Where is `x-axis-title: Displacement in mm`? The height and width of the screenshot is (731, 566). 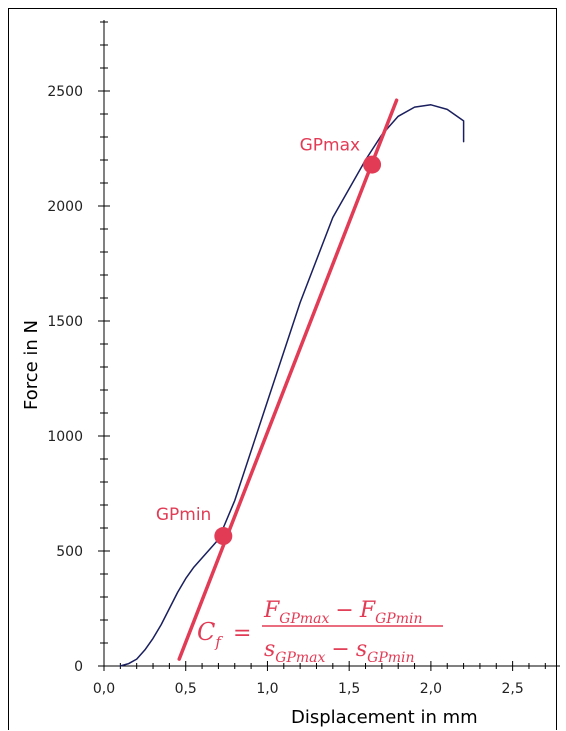 x-axis-title: Displacement in mm is located at coordinates (384, 717).